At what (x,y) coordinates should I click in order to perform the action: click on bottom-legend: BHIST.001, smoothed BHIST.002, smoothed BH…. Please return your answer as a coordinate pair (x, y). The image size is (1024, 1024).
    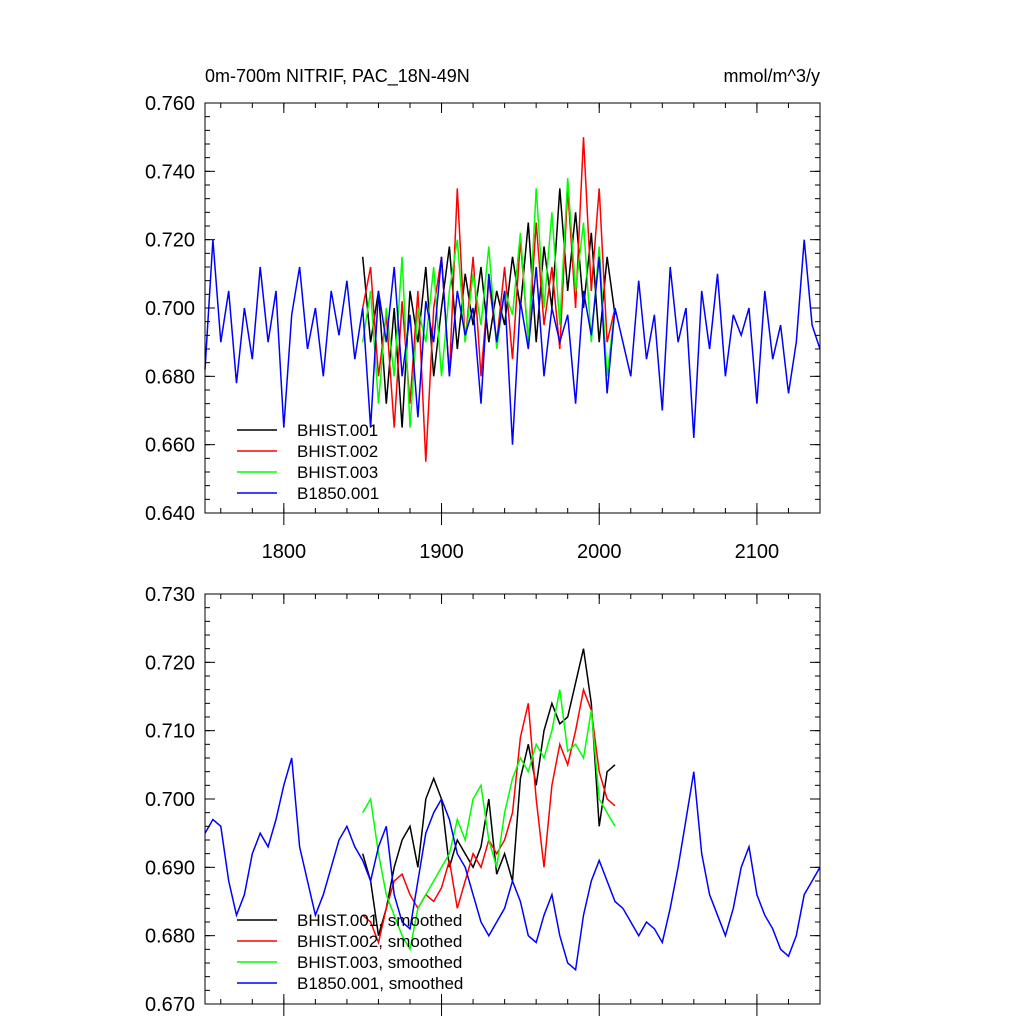
    Looking at the image, I should click on (350, 952).